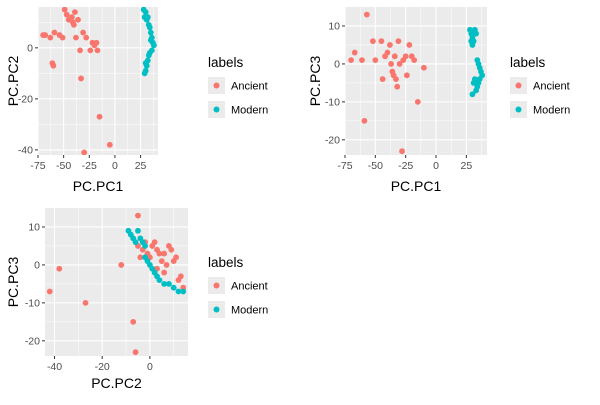 The width and height of the screenshot is (600, 405). I want to click on x-axis-title: PC.PC1, so click(98, 186).